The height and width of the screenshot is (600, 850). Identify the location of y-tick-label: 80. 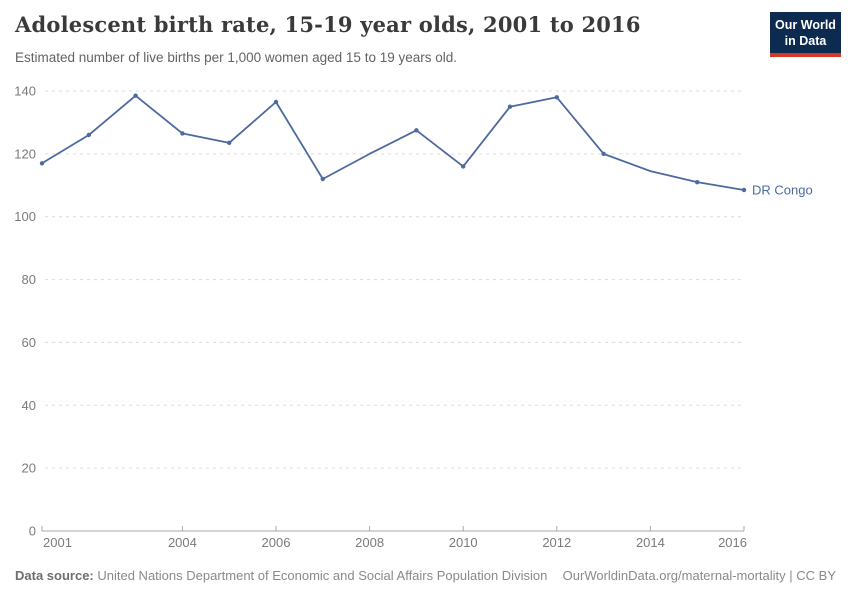
(29, 279).